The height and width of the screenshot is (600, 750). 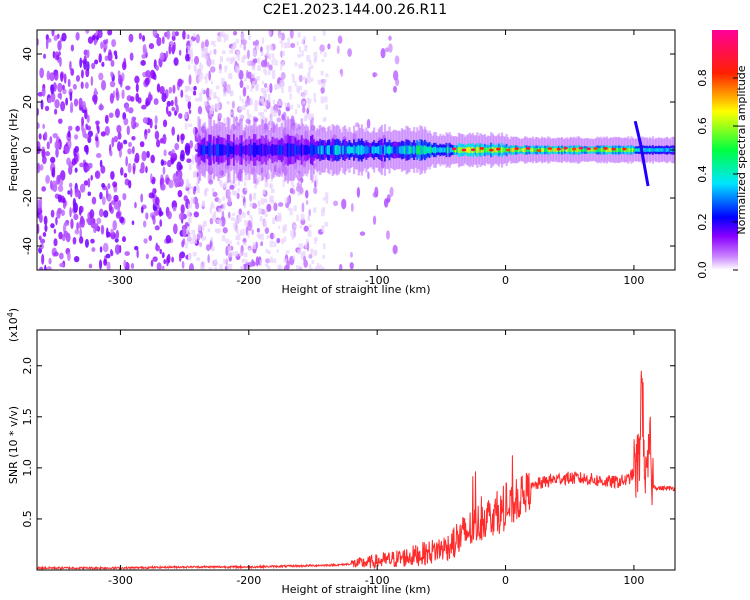 I want to click on spectrogram-x-tick-label: -300, so click(x=120, y=280).